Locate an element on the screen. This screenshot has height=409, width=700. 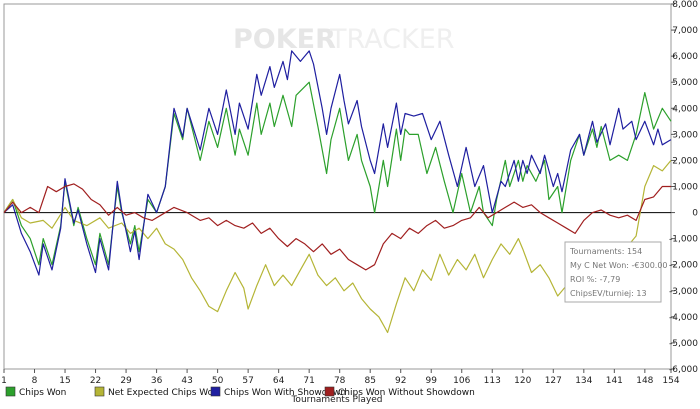
x-tick-label: 141 is located at coordinates (614, 381).